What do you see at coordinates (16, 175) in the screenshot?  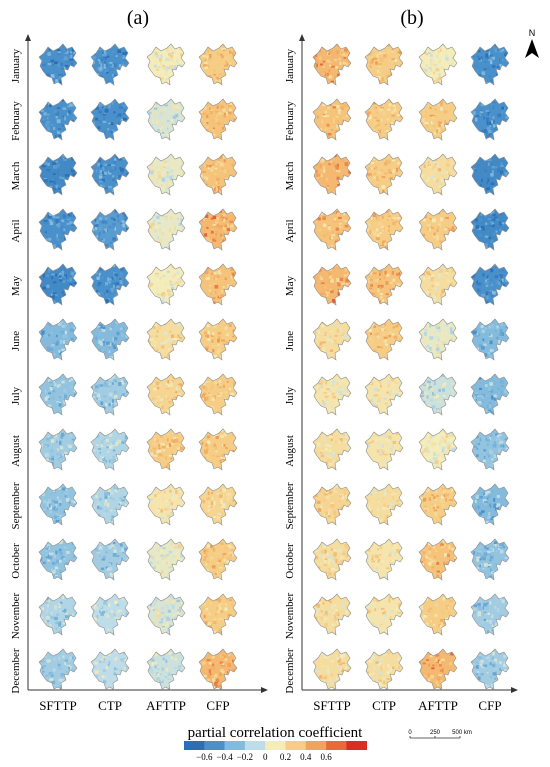 I see `month-label-a-3: March` at bounding box center [16, 175].